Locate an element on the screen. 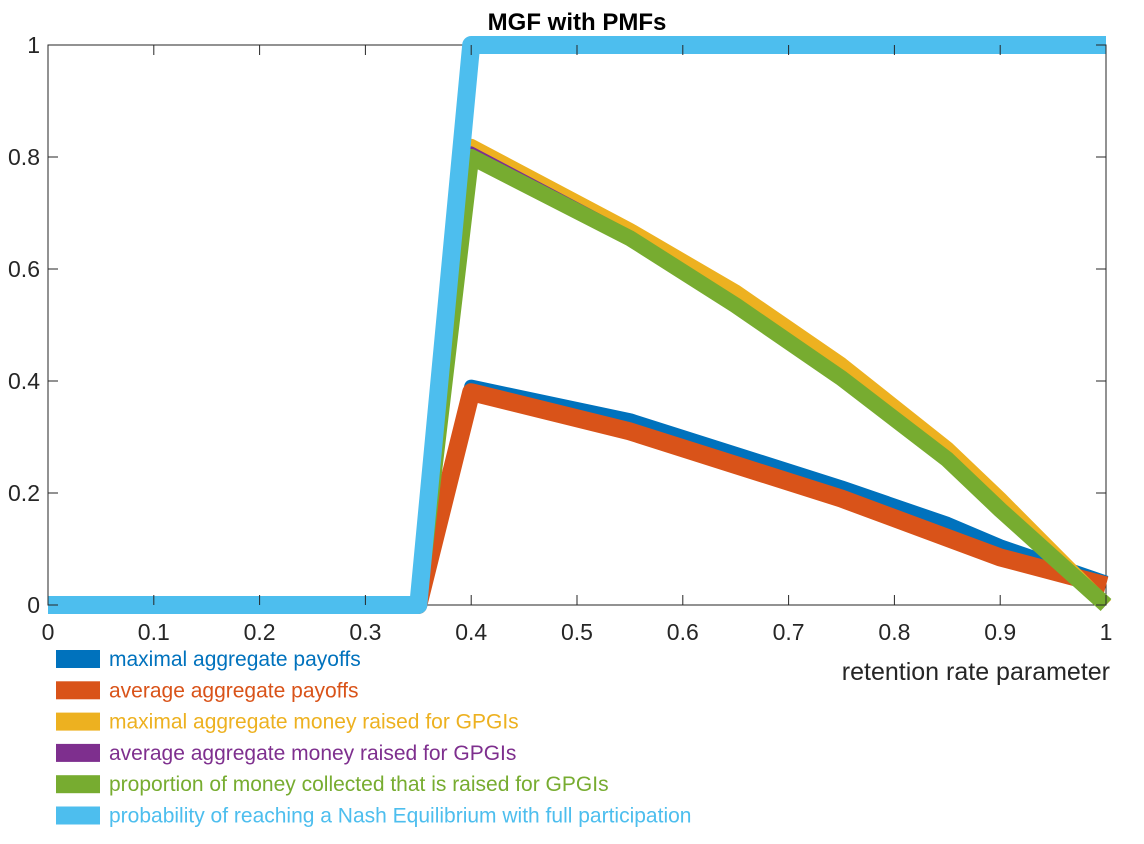 Image resolution: width=1144 pixels, height=844 pixels. x-tick-label: 0.1 is located at coordinates (154, 632).